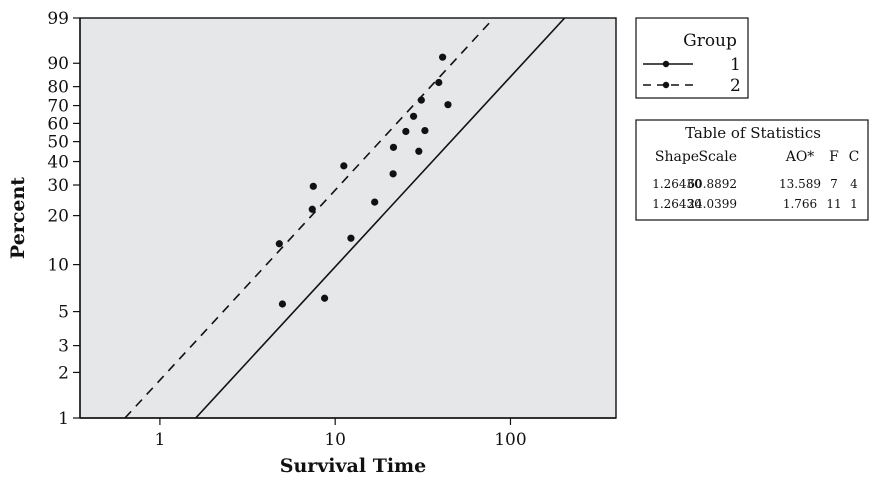  What do you see at coordinates (735, 65) in the screenshot?
I see `legend-label-1: 1` at bounding box center [735, 65].